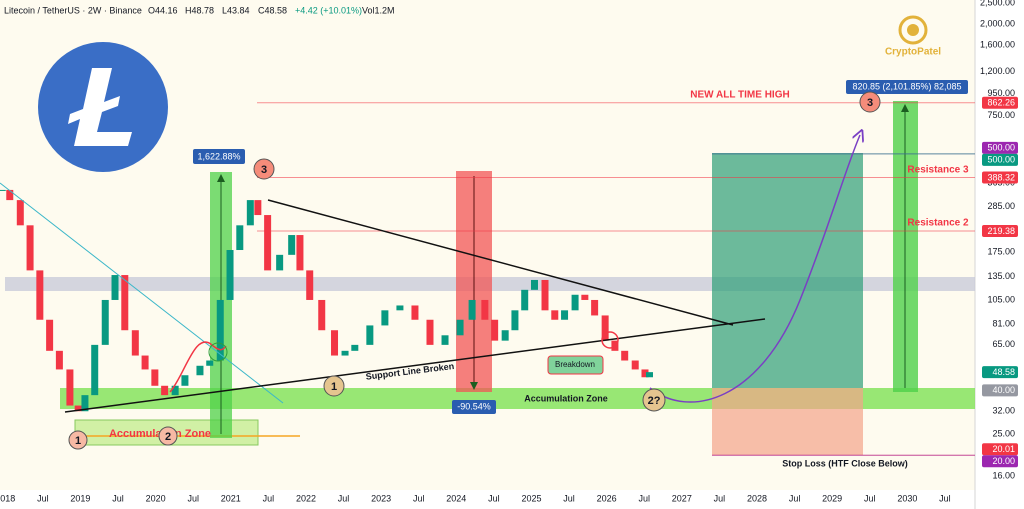 The width and height of the screenshot is (1024, 509). I want to click on x-tick-label: 2019, so click(80, 498).